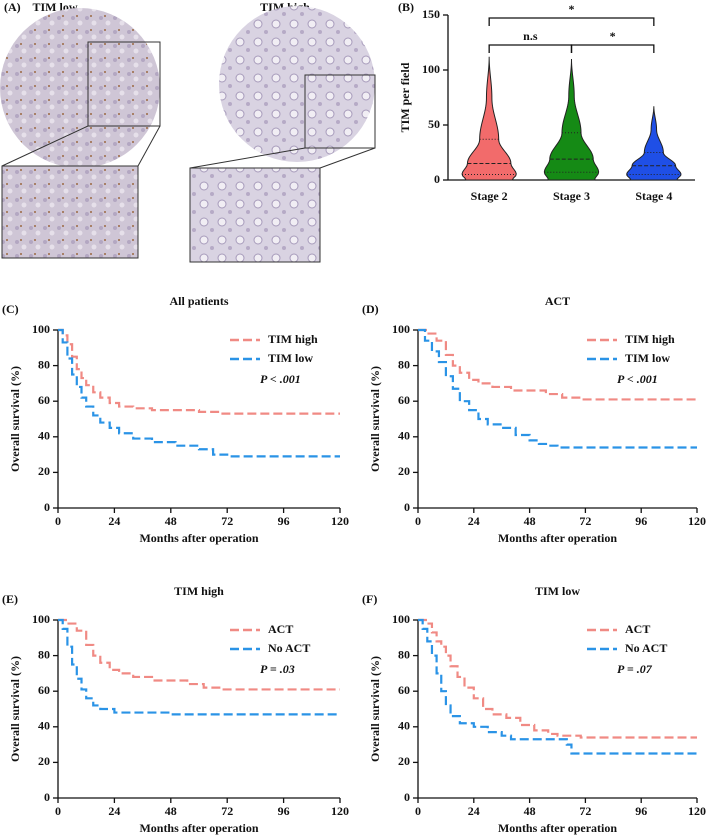  What do you see at coordinates (10, 309) in the screenshot?
I see `panel-label: (C)` at bounding box center [10, 309].